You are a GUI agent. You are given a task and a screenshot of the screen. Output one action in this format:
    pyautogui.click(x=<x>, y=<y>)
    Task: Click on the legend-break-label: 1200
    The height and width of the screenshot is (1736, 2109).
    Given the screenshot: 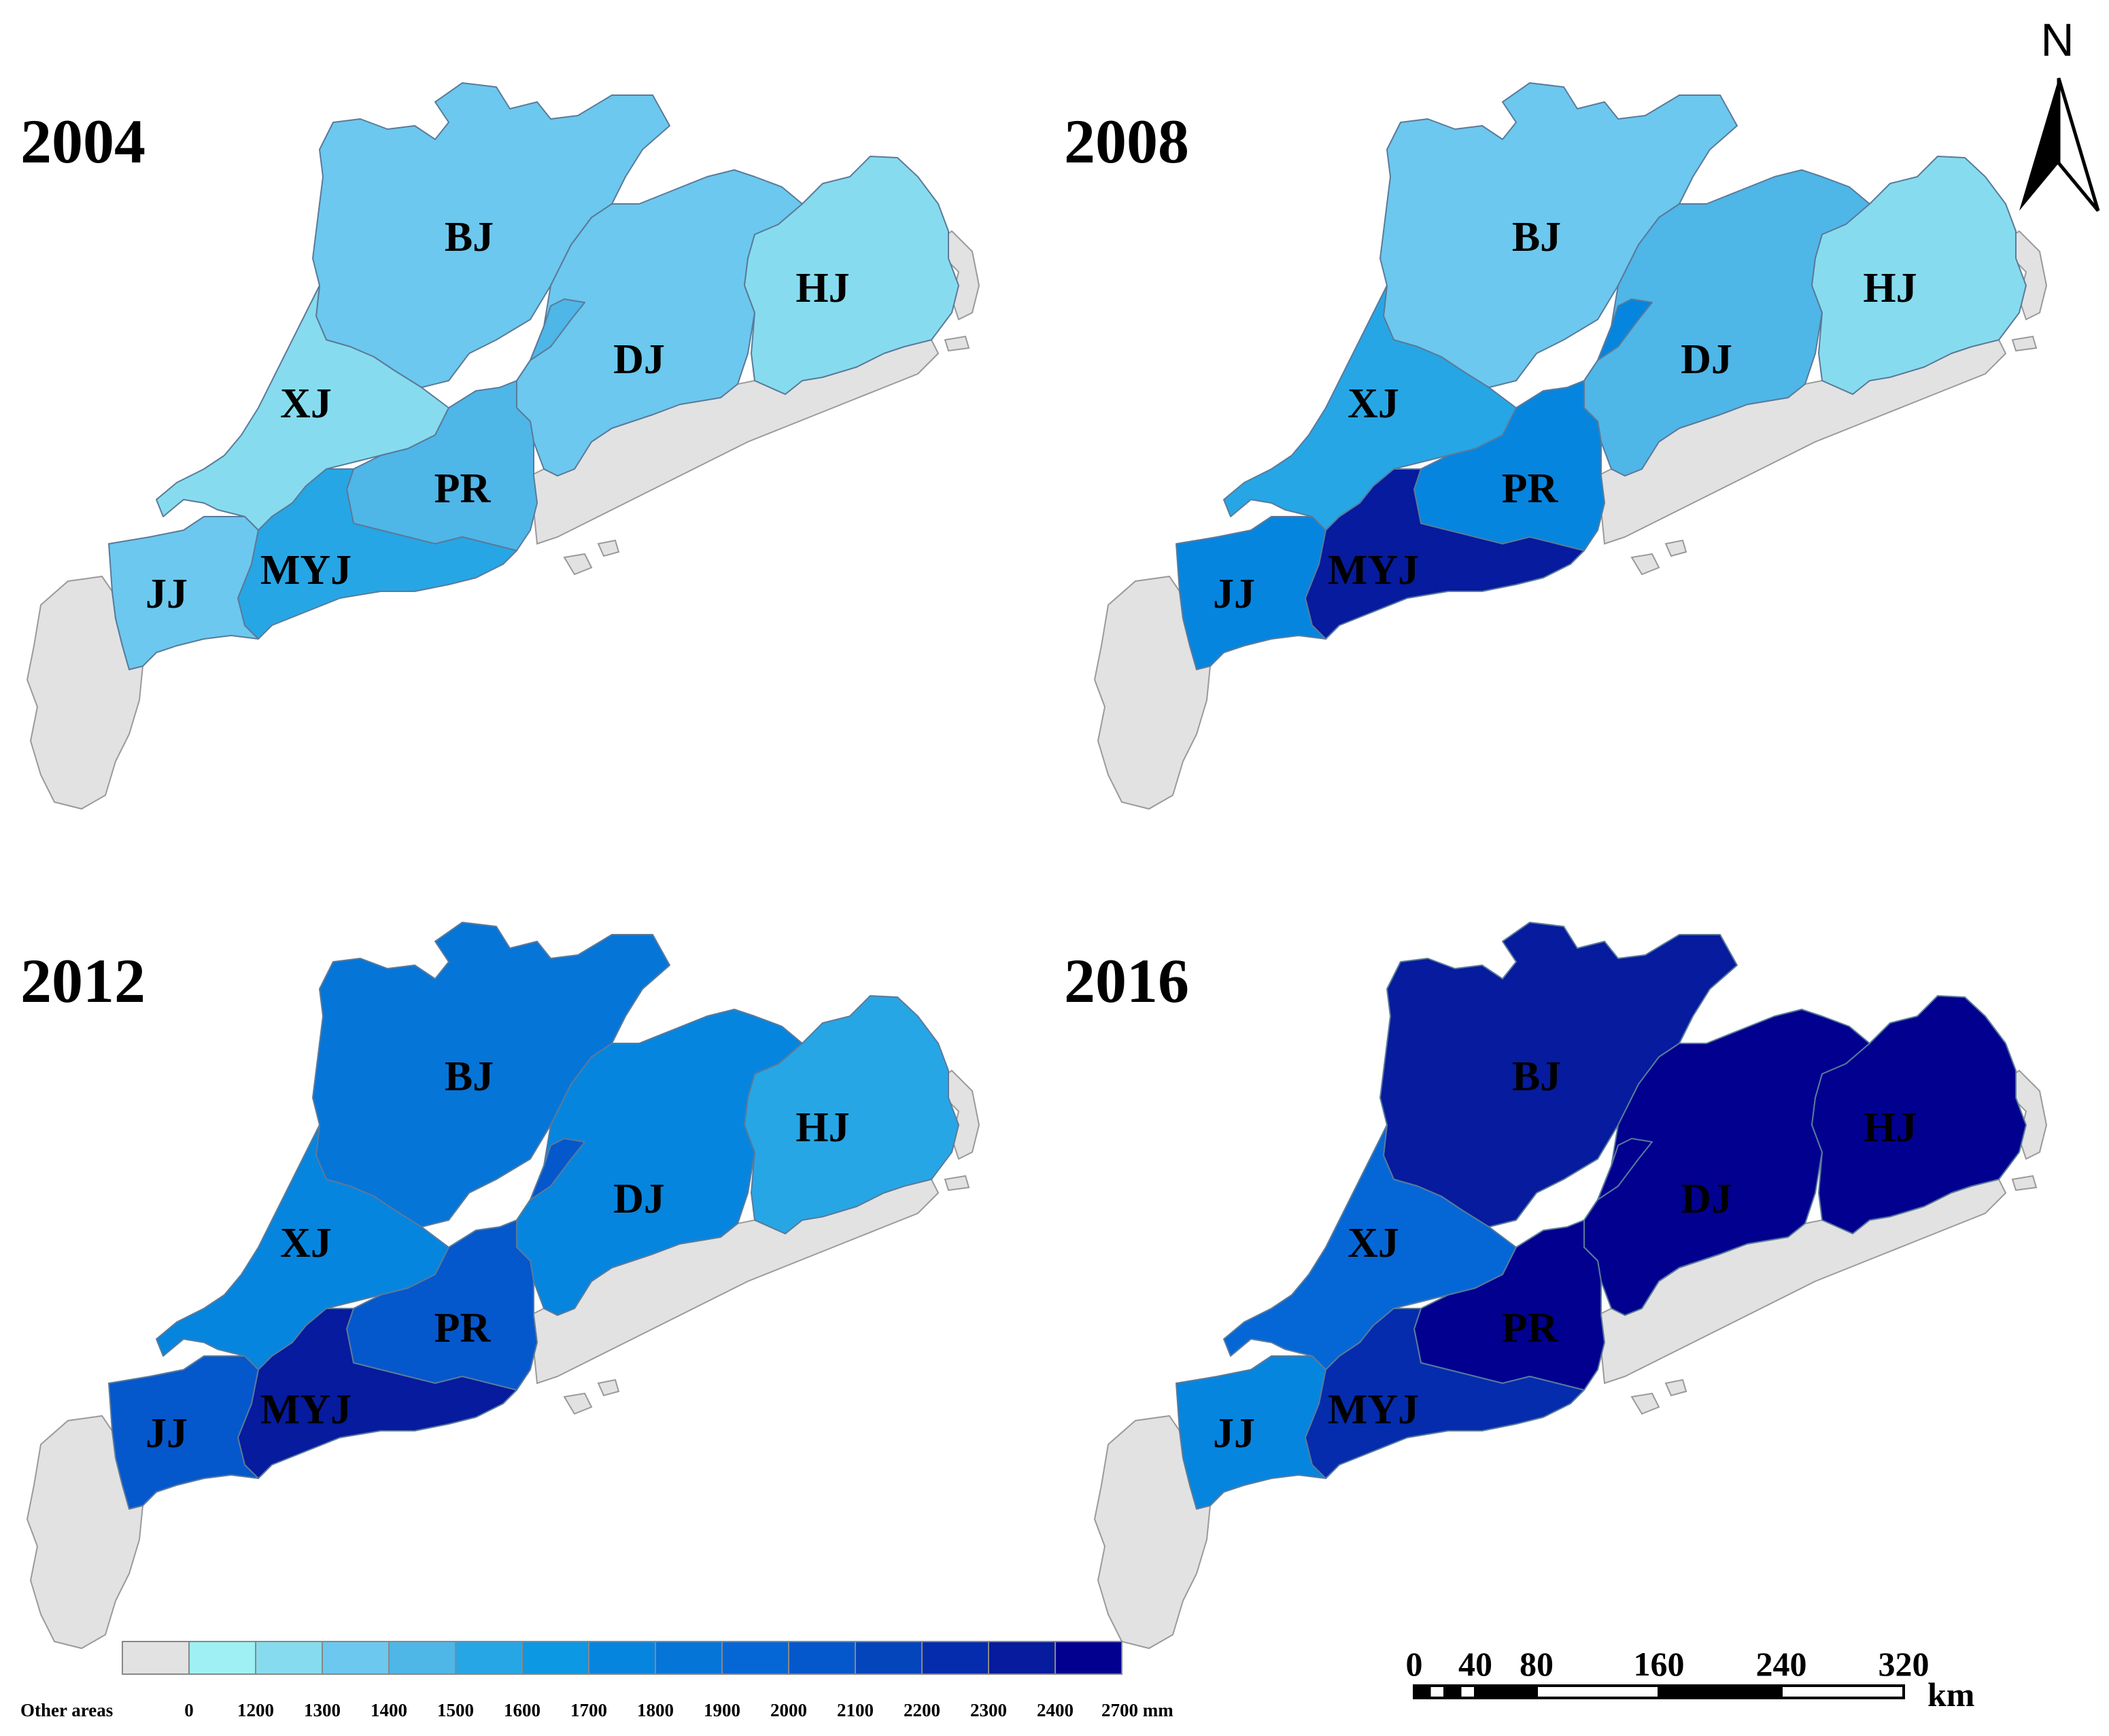 What is the action you would take?
    pyautogui.click(x=256, y=1710)
    